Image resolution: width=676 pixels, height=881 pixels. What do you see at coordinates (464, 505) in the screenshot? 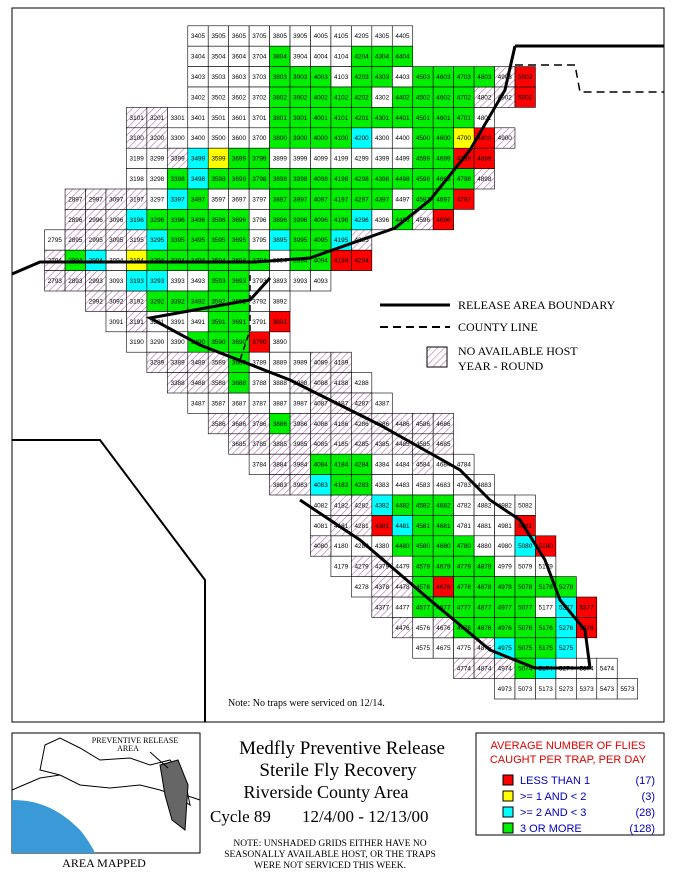
I see `cell-label: 4782` at bounding box center [464, 505].